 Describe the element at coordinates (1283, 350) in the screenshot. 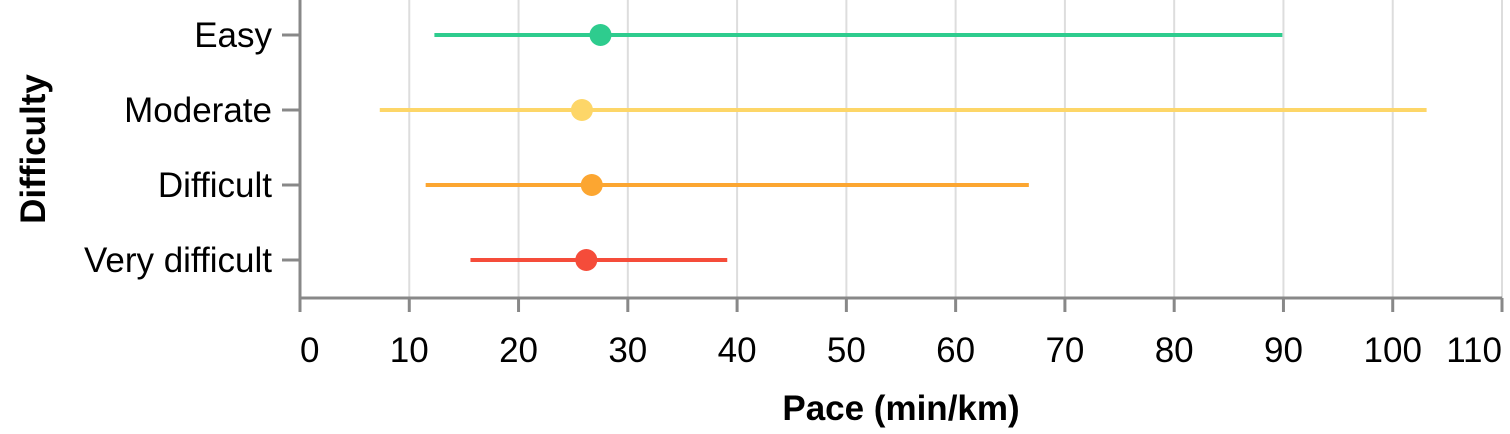

I see `x-tick-label: 90` at that location.